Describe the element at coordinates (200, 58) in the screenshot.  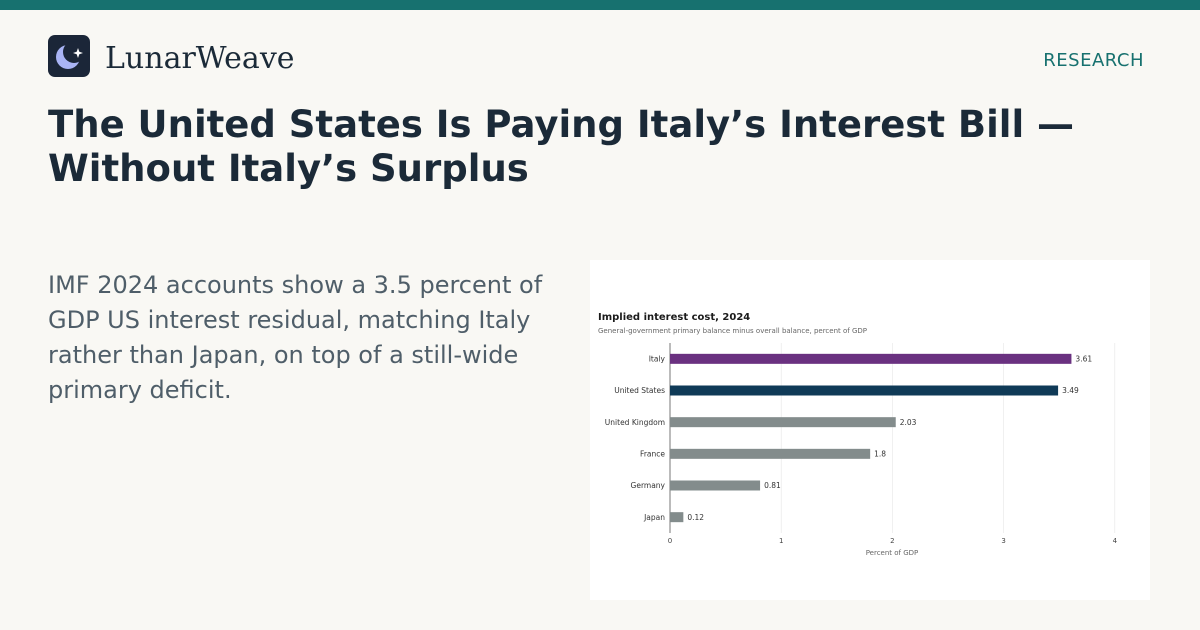
I see `brand-name: LunarWeave` at that location.